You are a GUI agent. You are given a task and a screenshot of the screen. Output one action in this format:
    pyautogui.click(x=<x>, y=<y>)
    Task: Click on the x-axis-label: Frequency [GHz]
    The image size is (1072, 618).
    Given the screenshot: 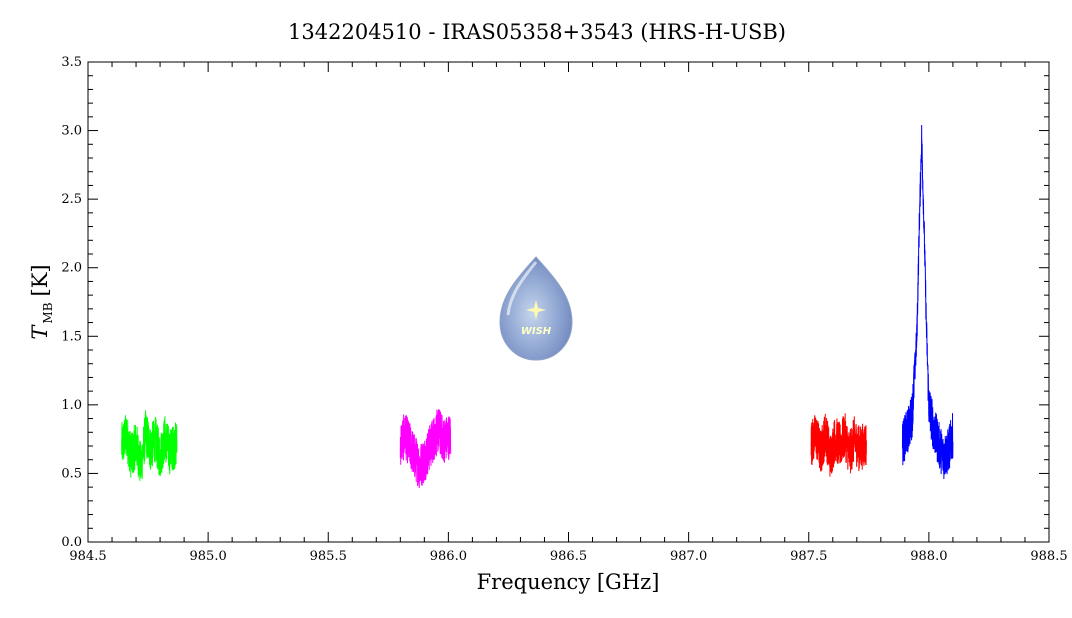 What is the action you would take?
    pyautogui.click(x=568, y=582)
    